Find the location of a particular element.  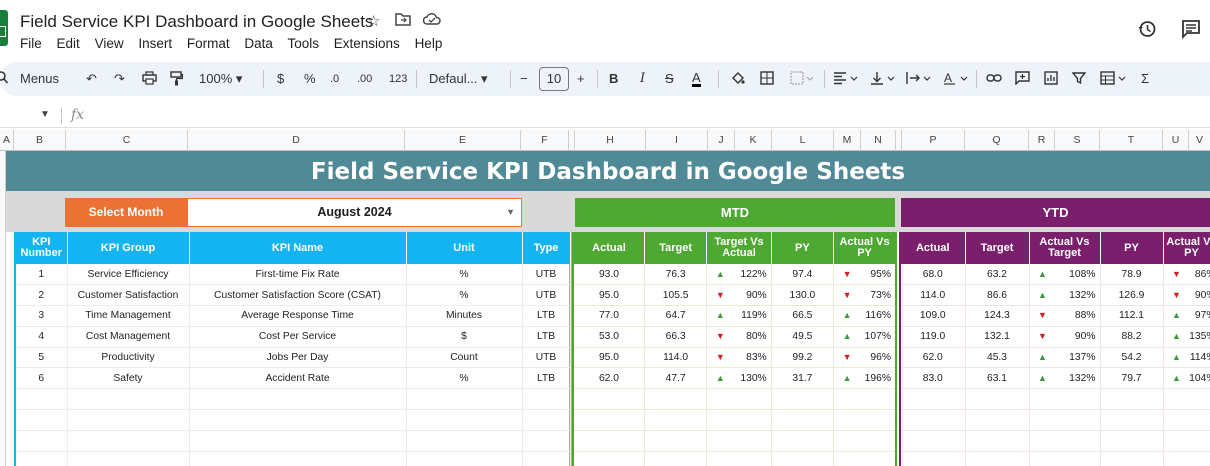

column-header: B is located at coordinates (40, 140).